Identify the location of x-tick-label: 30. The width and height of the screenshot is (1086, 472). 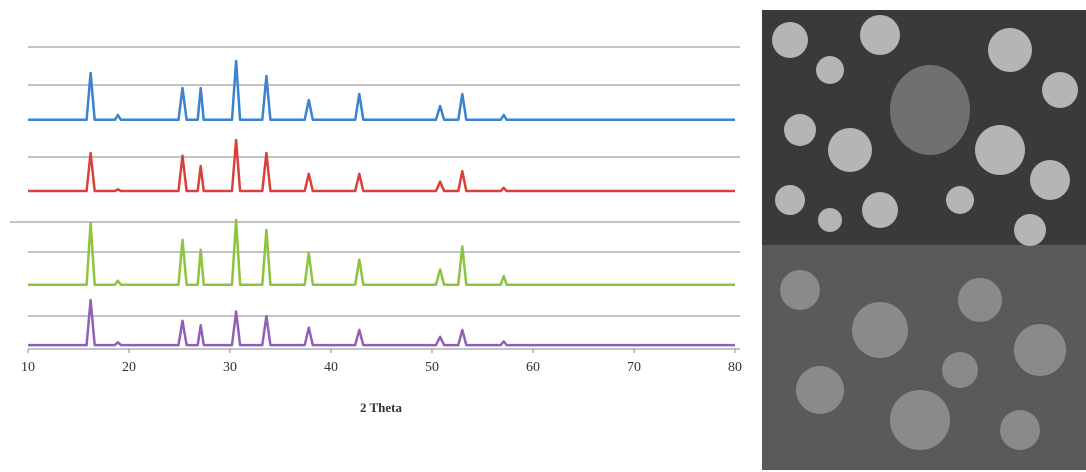
(230, 367).